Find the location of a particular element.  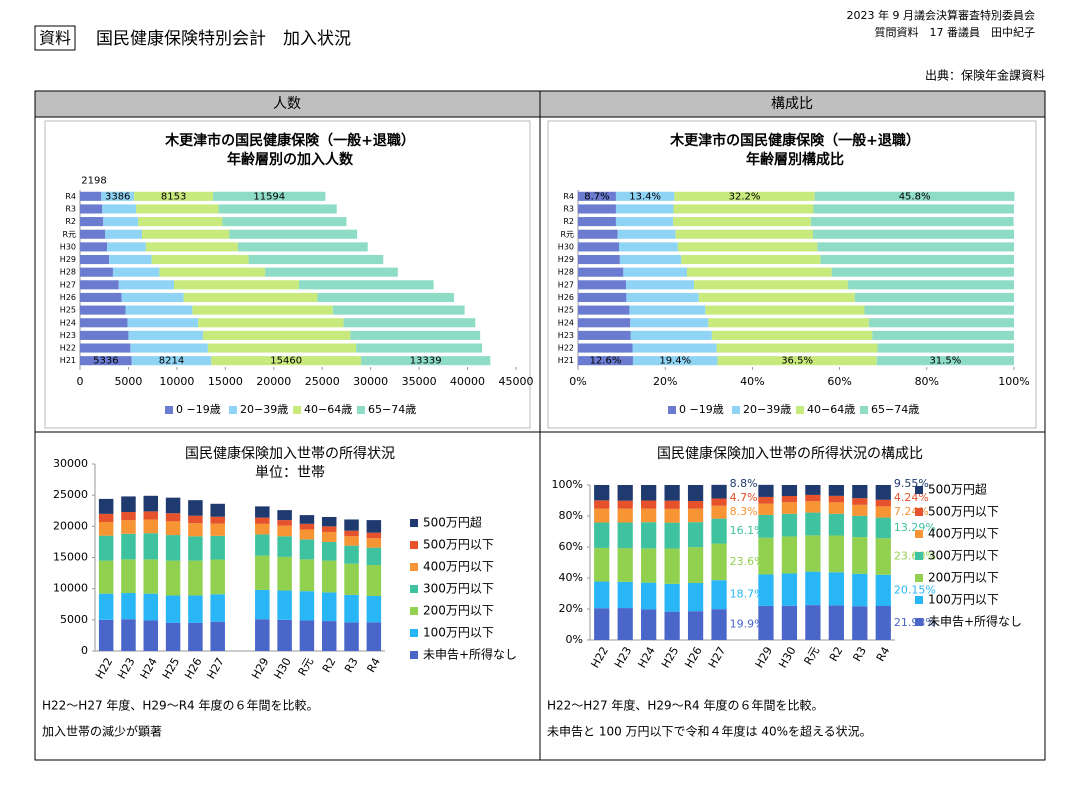

x-tick-label: 40% is located at coordinates (752, 381).